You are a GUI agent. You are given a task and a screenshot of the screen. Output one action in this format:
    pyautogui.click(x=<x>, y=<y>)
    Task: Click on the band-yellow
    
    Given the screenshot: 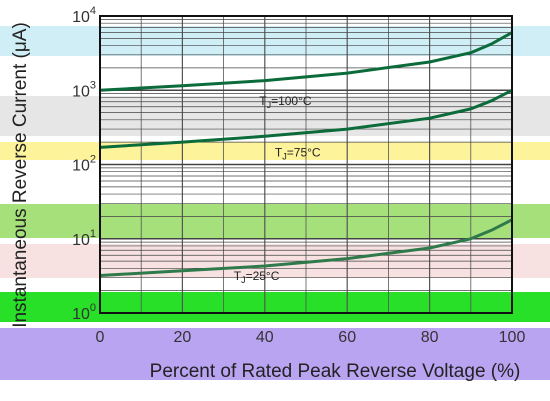 What is the action you would take?
    pyautogui.click(x=275, y=151)
    